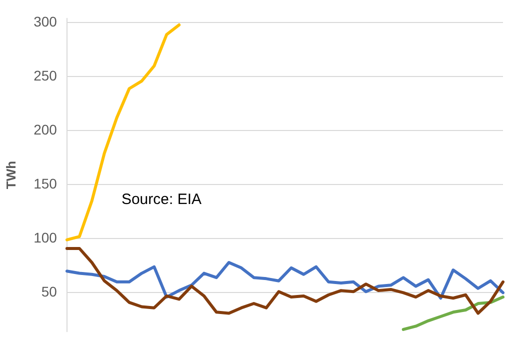 This screenshot has height=350, width=525. Describe the element at coordinates (46, 22) in the screenshot. I see `y-tick-label: 300` at that location.